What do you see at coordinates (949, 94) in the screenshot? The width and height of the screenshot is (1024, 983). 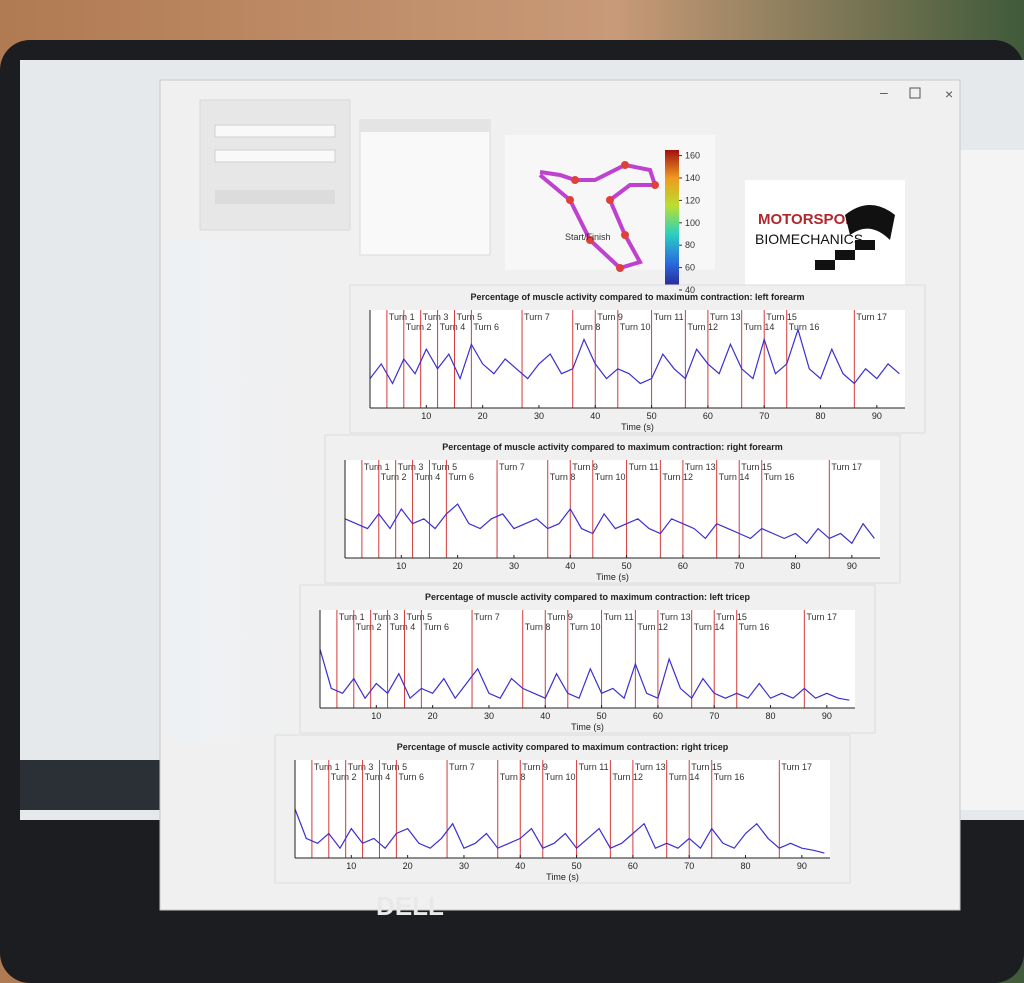 I see `close-button: ×` at bounding box center [949, 94].